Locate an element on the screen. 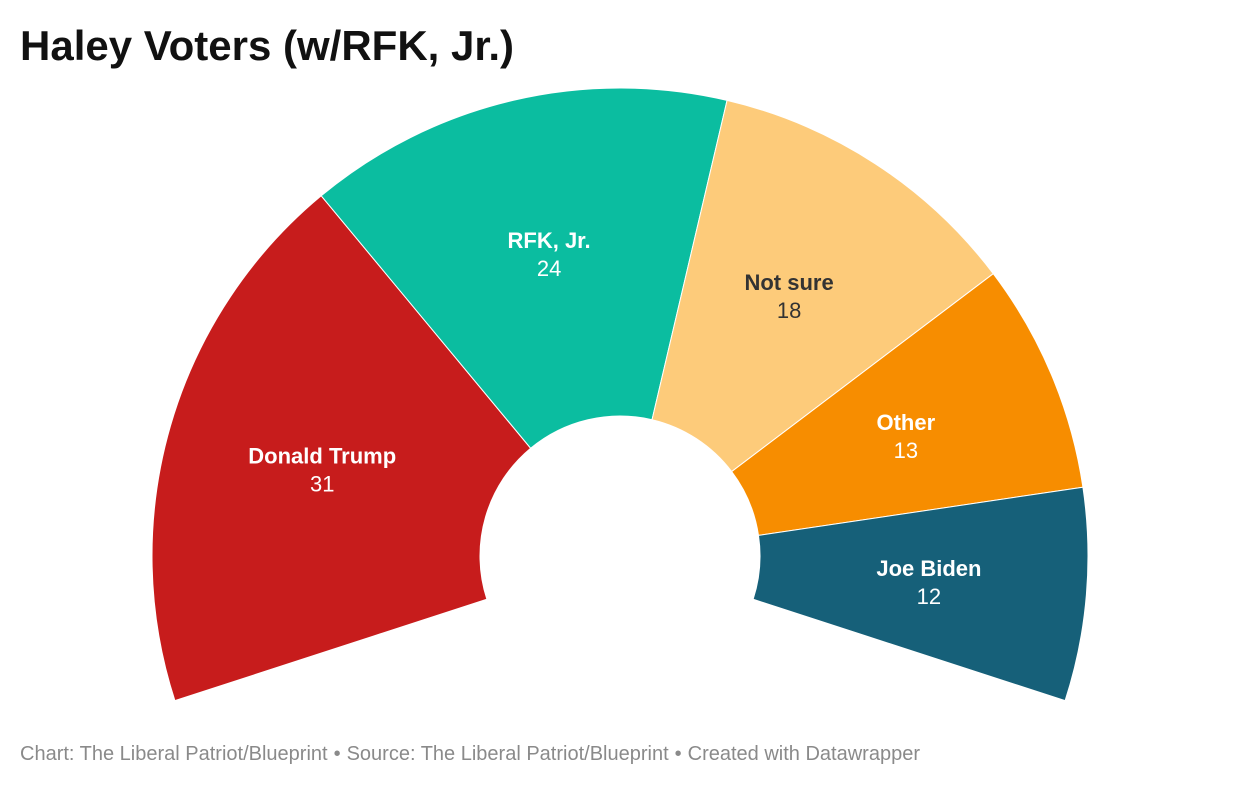 The height and width of the screenshot is (788, 1240). slice-value-rfk-jr: 24 is located at coordinates (549, 268).